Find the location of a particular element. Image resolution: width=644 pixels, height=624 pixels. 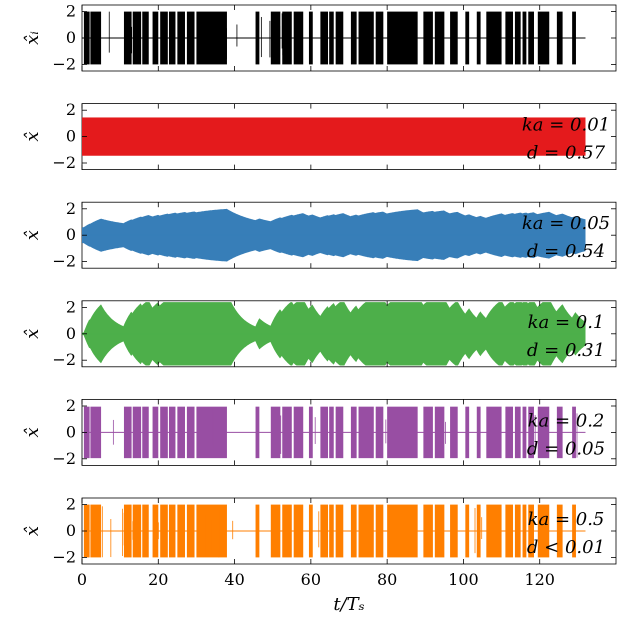

panel-4: 2 0 −2 x̂ ka = 0.1 d = 0.31 is located at coordinates (319, 333).